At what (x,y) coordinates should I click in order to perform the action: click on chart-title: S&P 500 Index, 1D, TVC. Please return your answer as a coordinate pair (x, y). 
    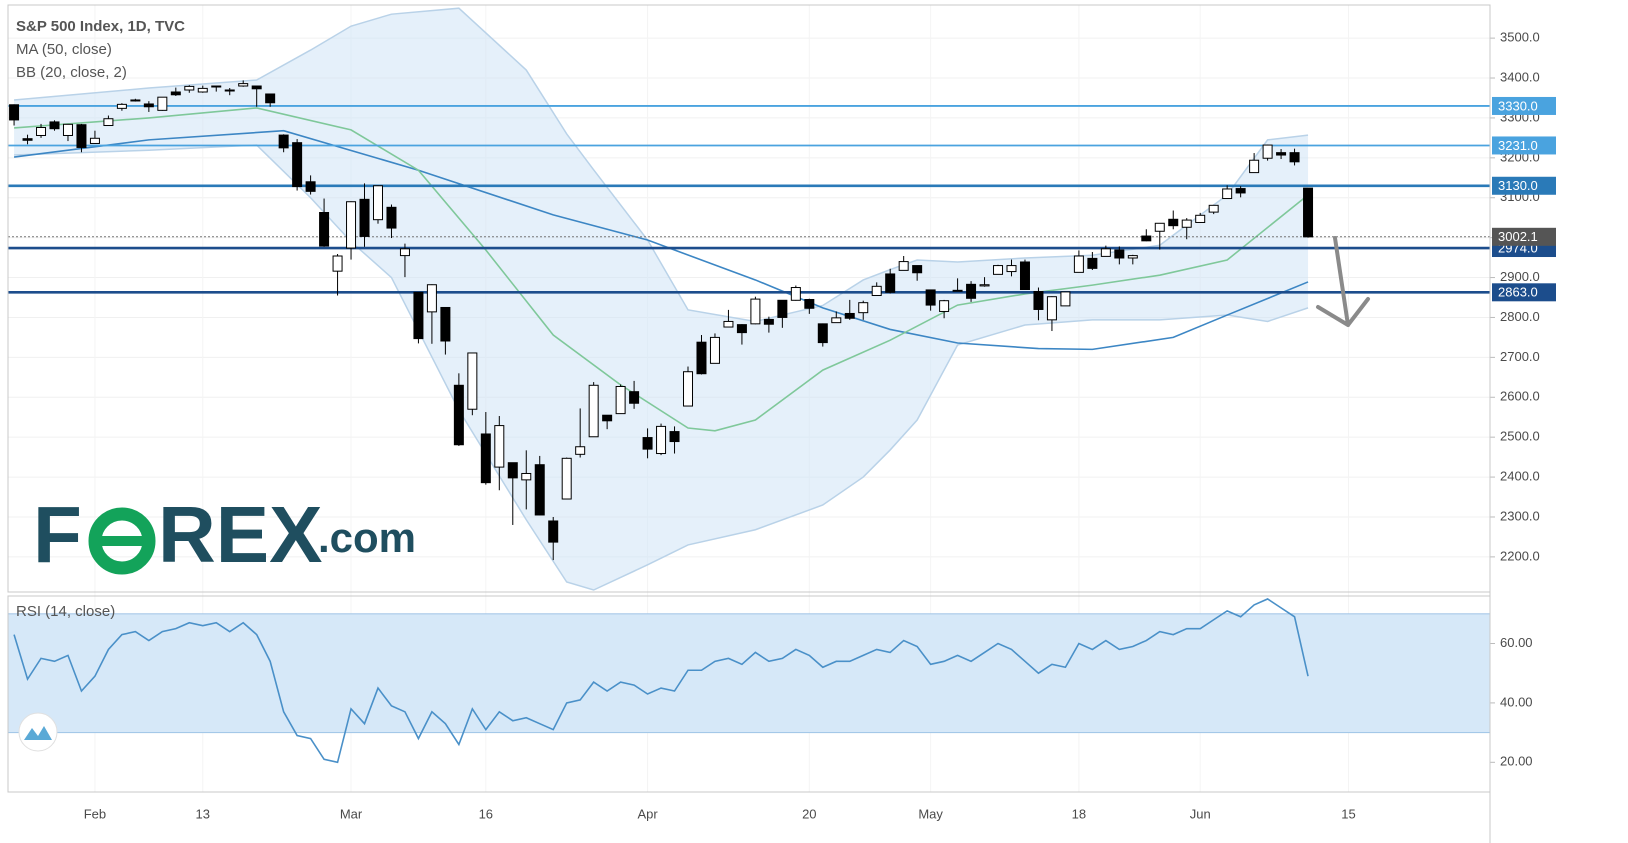
    Looking at the image, I should click on (100, 26).